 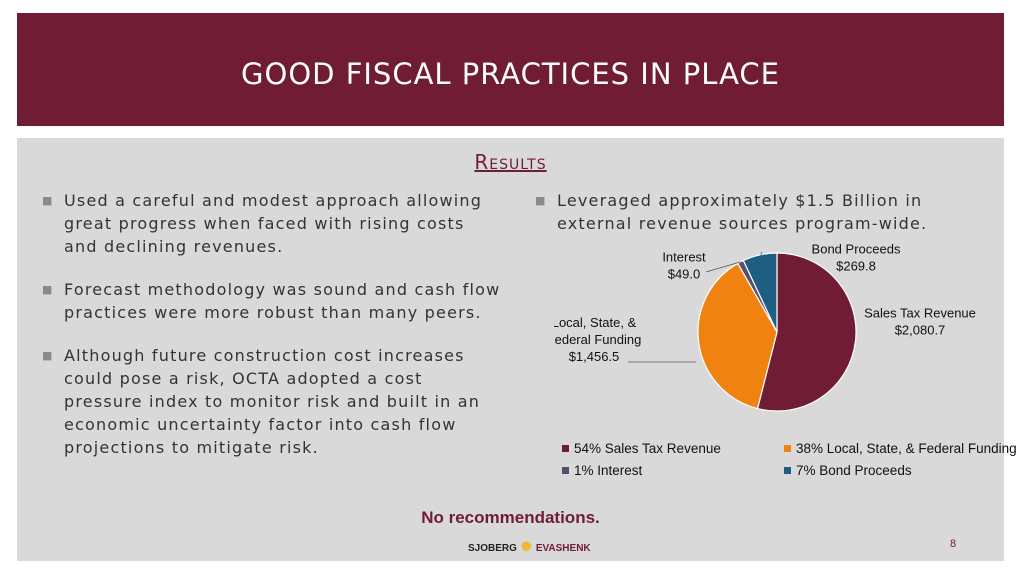 I want to click on legend-item: 38% Local, State, & Federal Funding, so click(x=900, y=448).